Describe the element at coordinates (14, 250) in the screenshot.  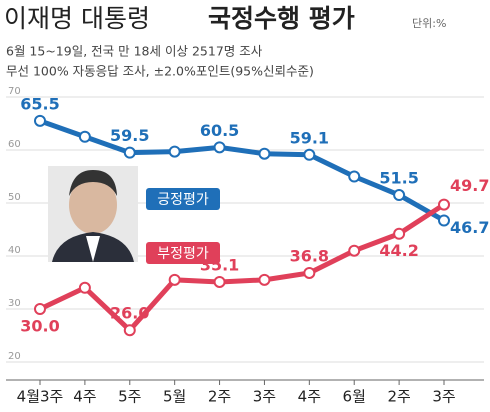
I see `y-tick-label: 40` at that location.